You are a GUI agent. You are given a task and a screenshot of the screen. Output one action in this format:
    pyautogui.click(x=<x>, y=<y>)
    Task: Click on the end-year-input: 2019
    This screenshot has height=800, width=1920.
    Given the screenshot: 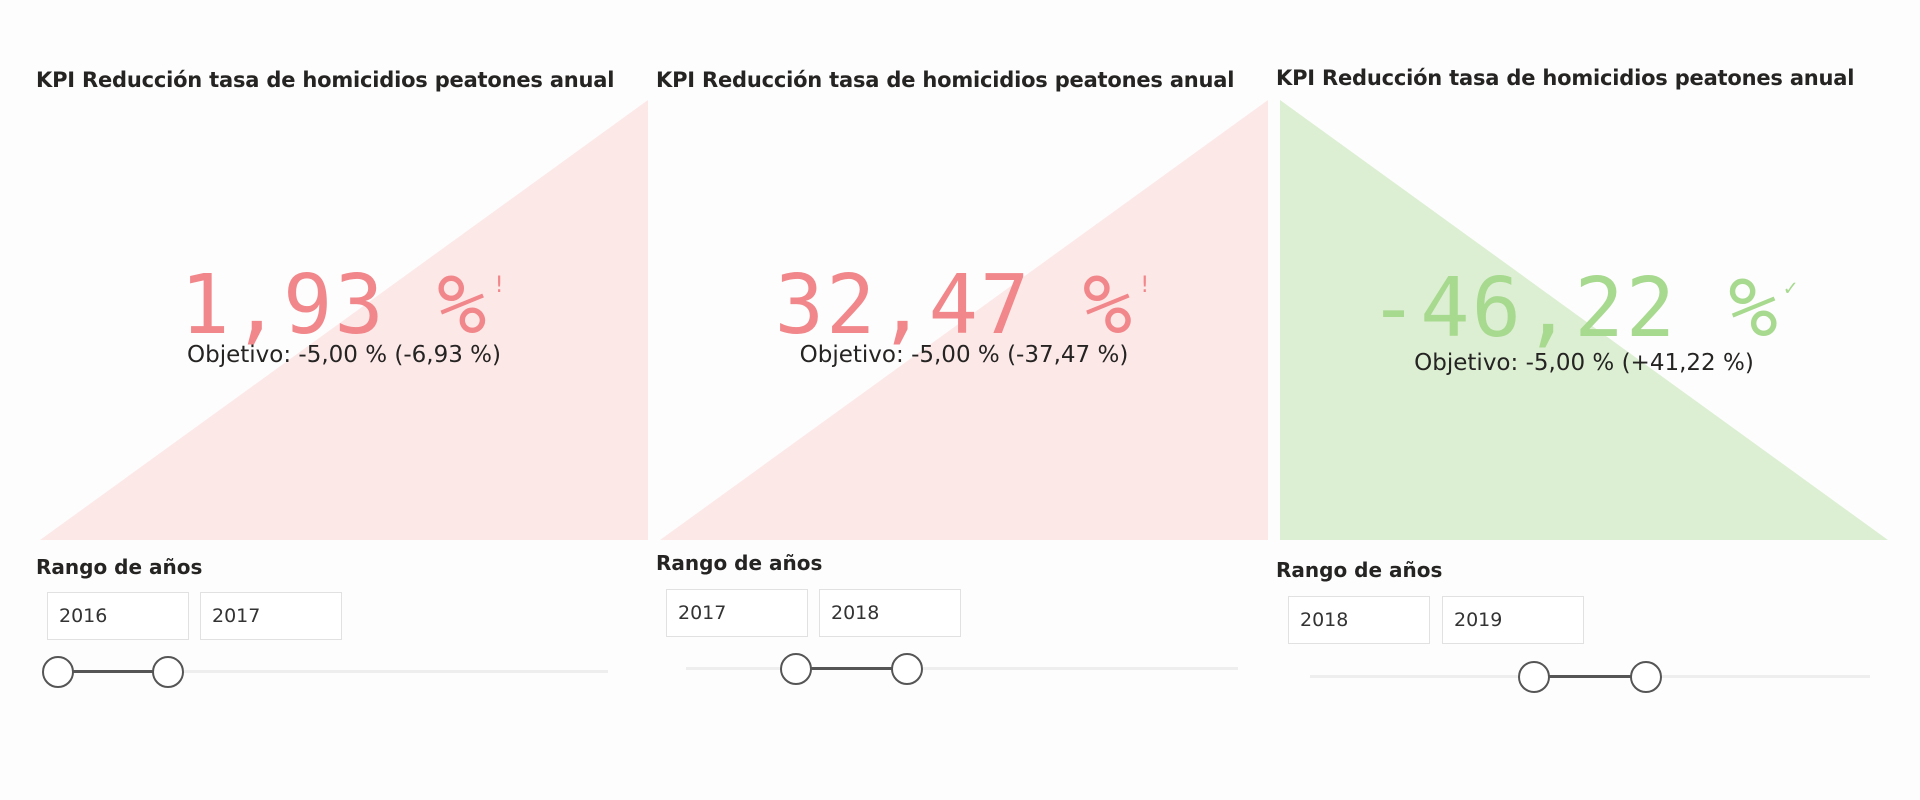 What is the action you would take?
    pyautogui.click(x=1513, y=620)
    